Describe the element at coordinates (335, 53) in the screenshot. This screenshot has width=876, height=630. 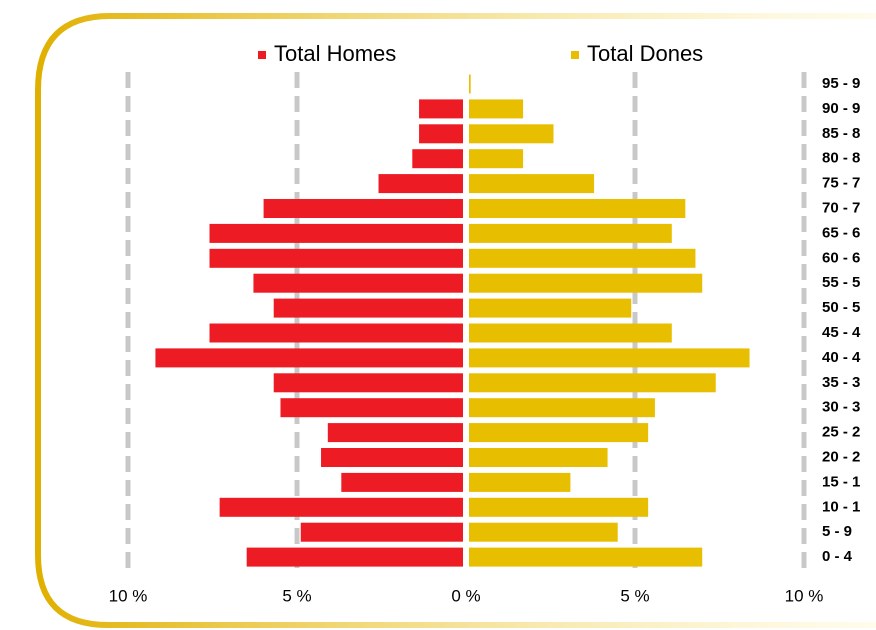
I see `legend-label: Total Homes` at that location.